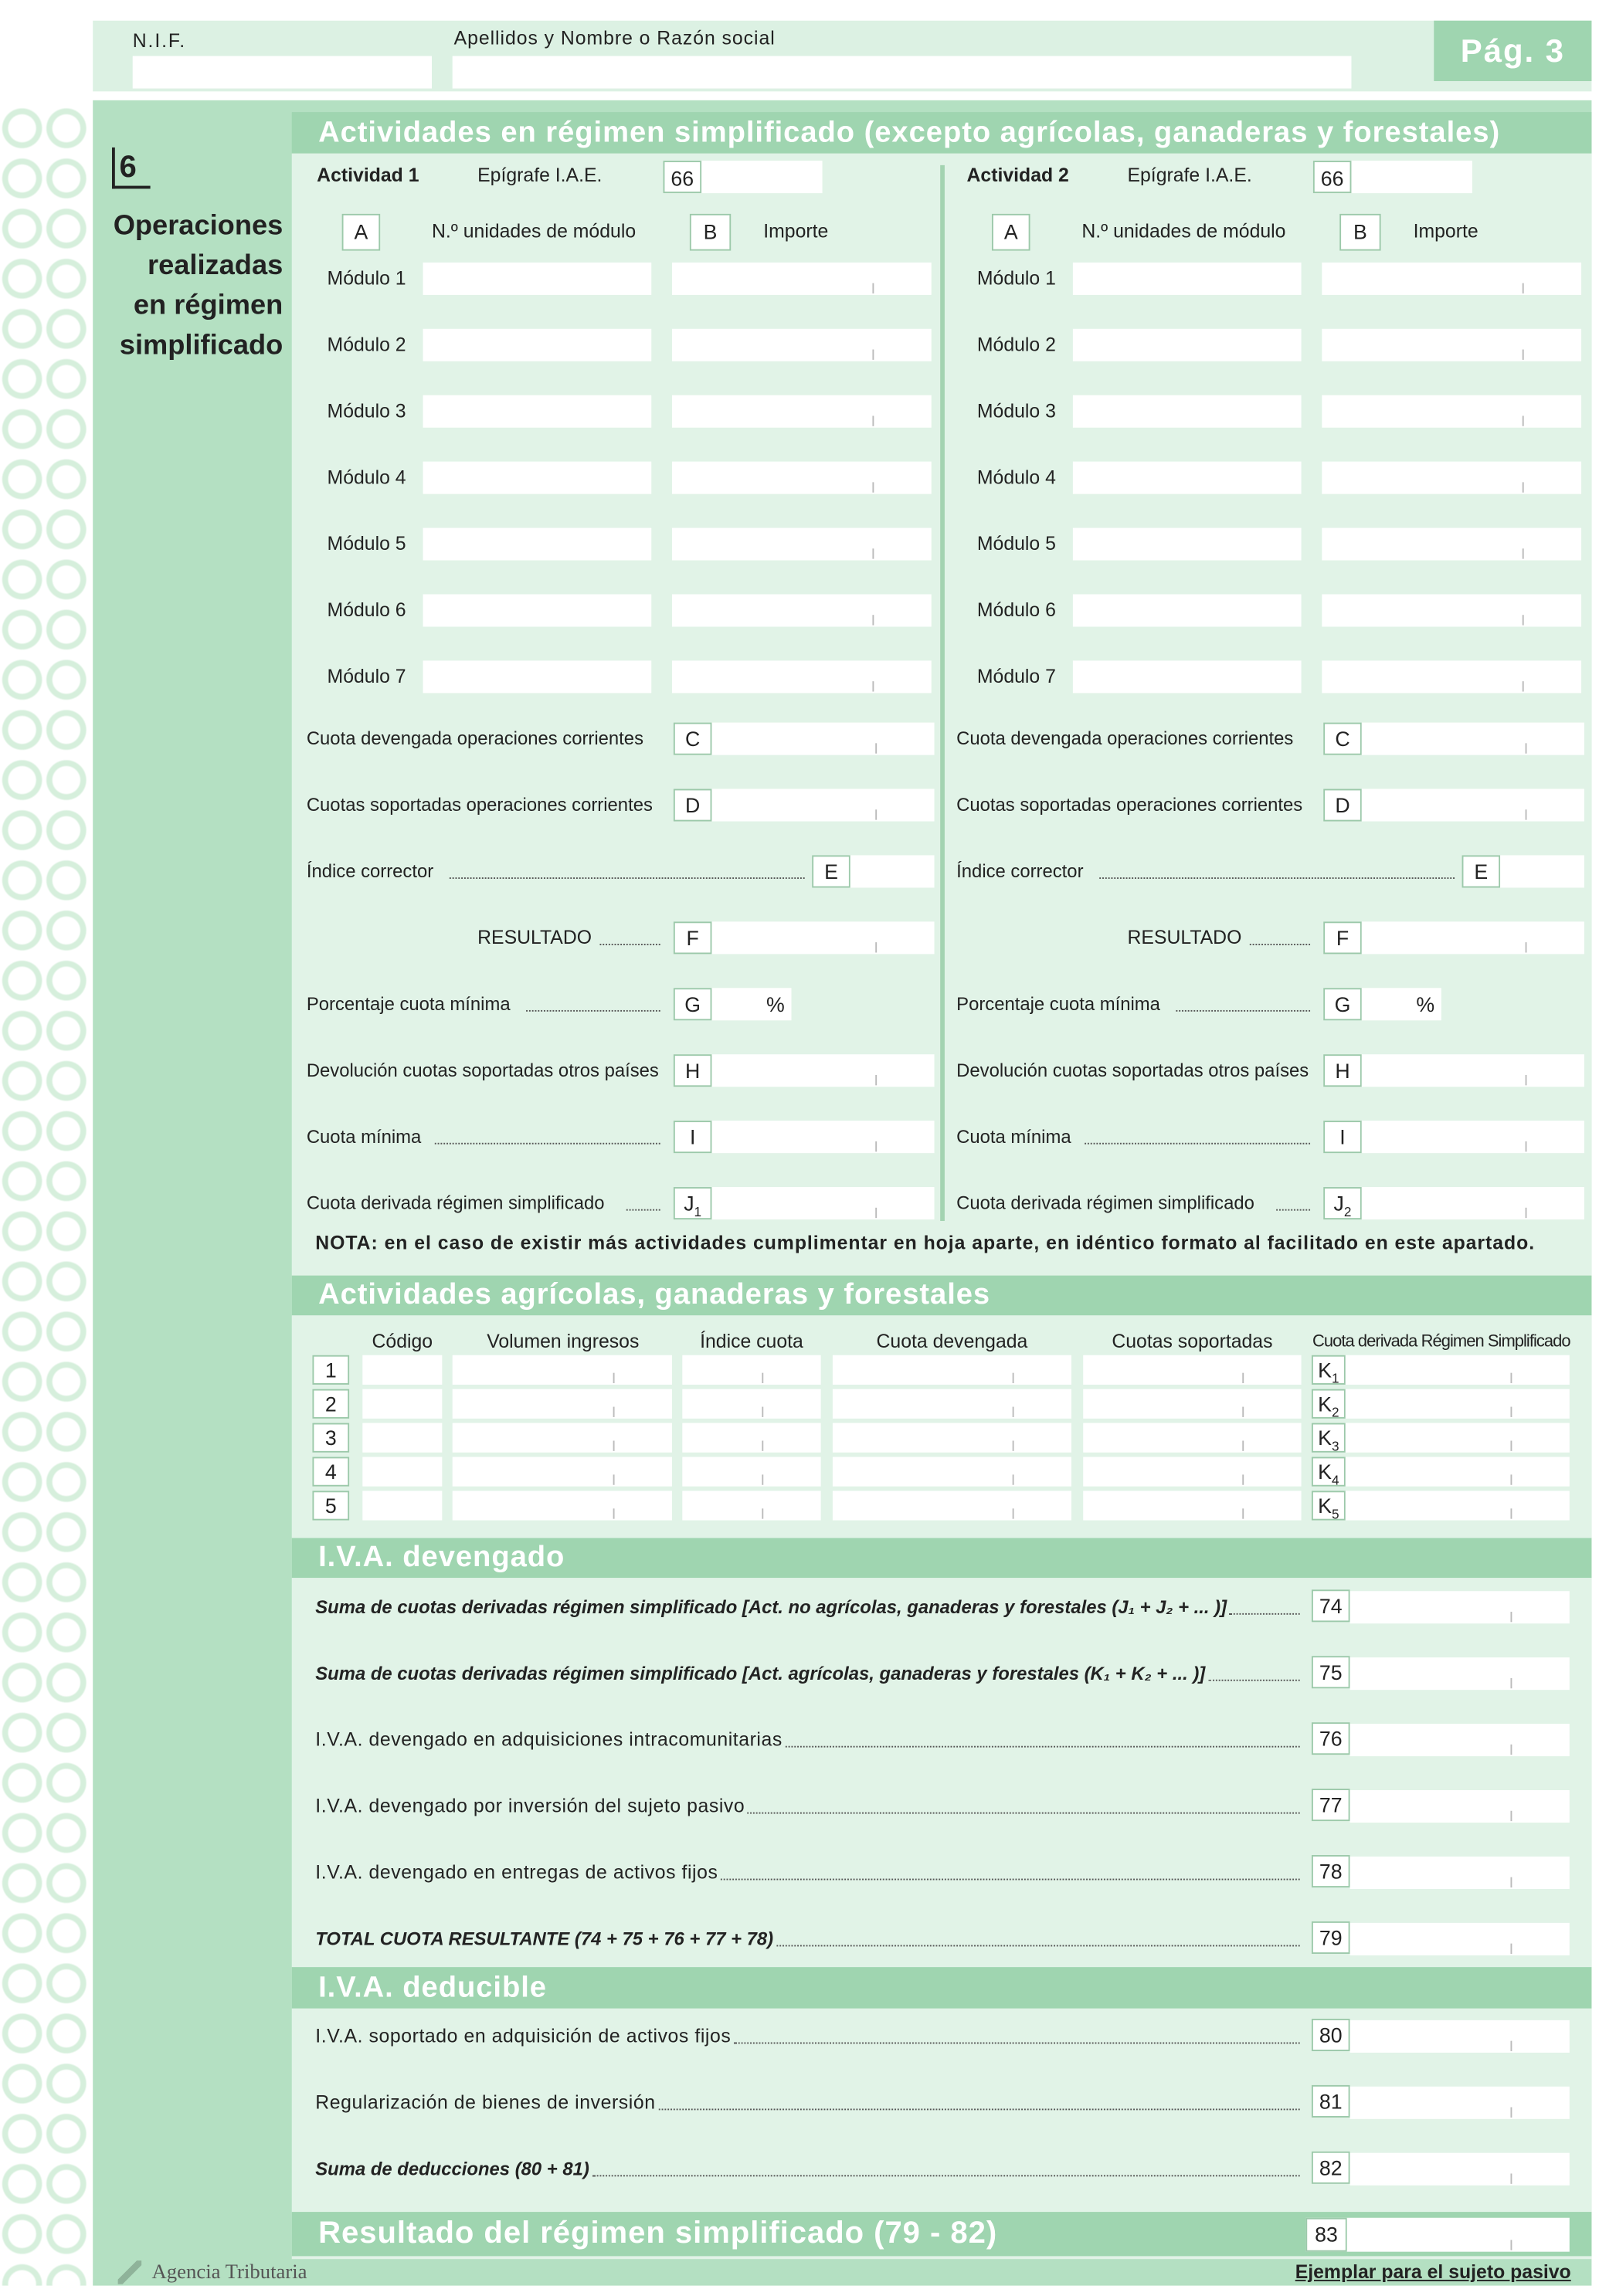  I want to click on row-number: 5, so click(331, 1506).